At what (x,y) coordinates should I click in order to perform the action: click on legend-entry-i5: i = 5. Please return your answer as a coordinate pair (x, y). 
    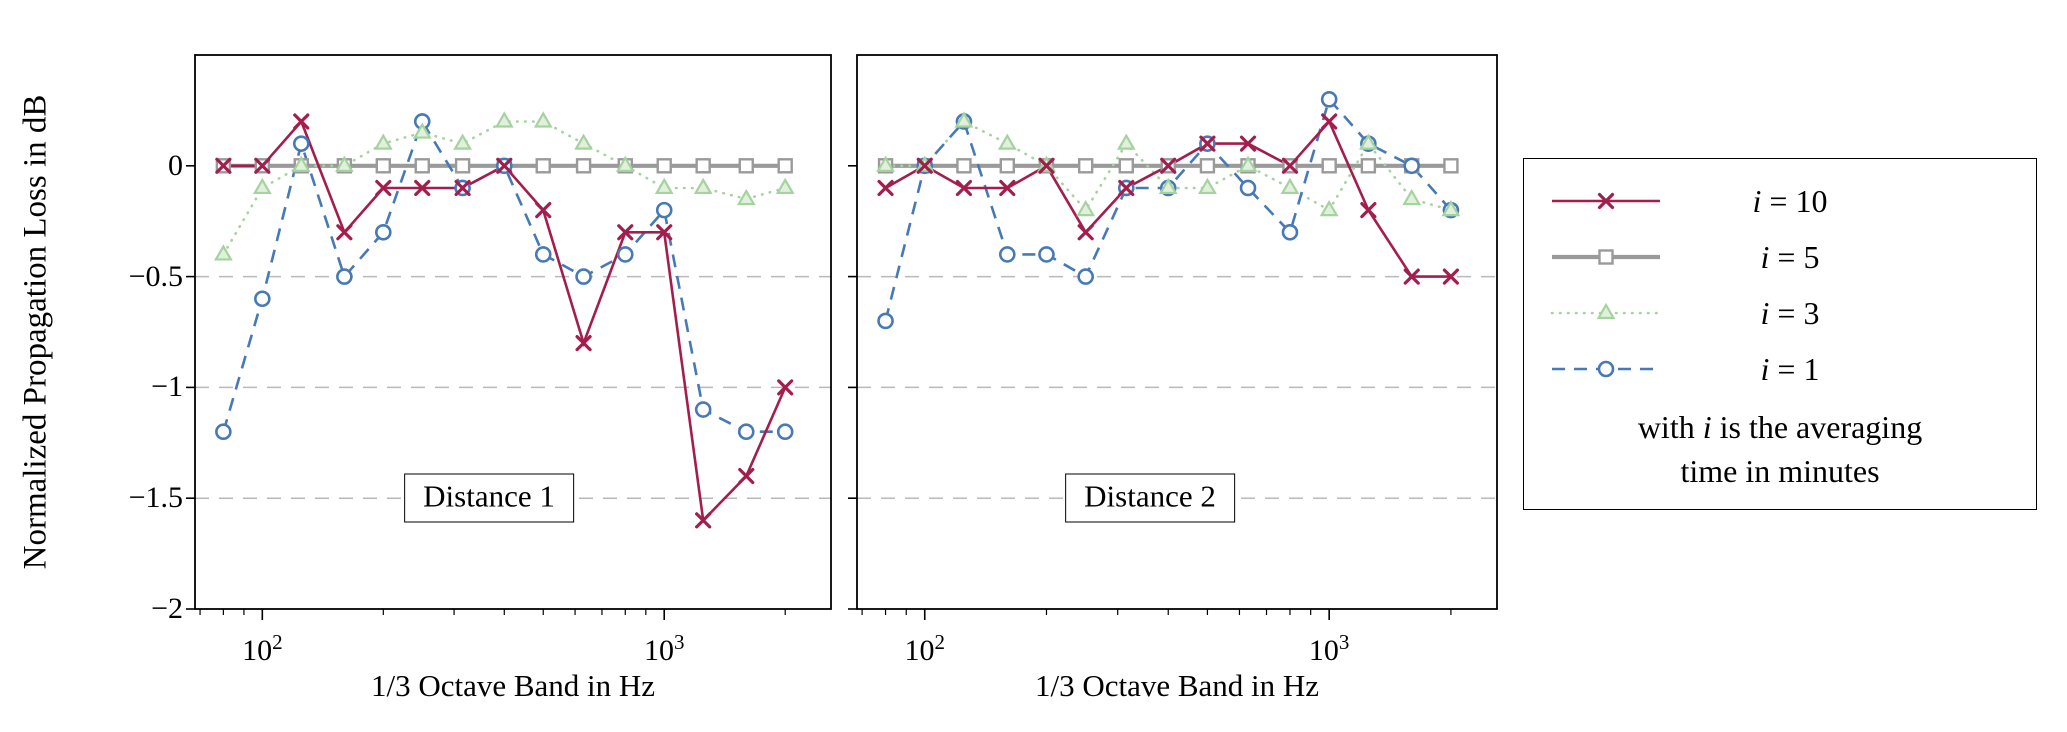
    Looking at the image, I should click on (1780, 257).